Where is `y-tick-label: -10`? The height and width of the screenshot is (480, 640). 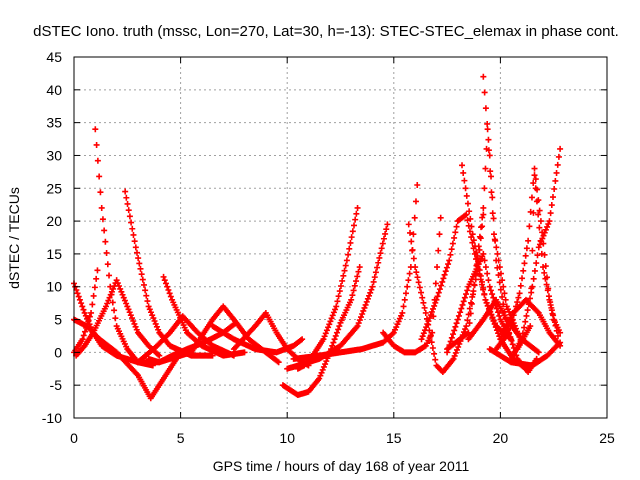 y-tick-label: -10 is located at coordinates (52, 418).